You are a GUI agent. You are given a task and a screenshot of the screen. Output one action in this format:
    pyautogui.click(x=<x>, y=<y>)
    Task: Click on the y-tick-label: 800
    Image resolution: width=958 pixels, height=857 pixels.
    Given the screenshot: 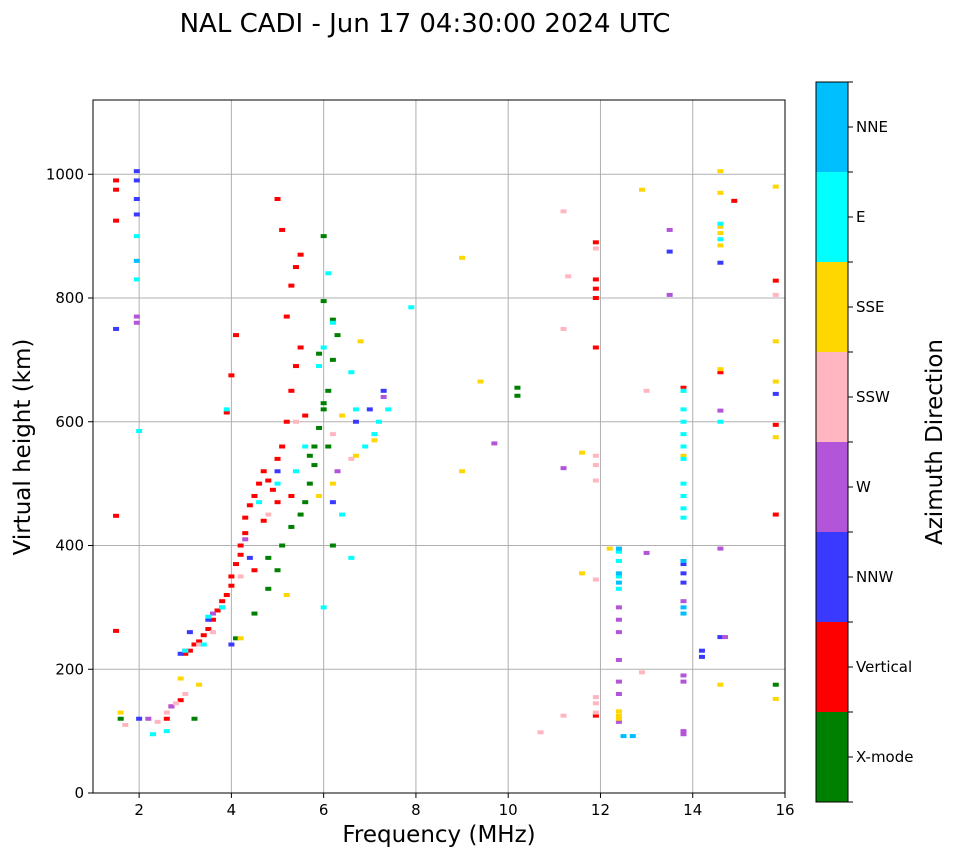 What is the action you would take?
    pyautogui.click(x=69, y=298)
    